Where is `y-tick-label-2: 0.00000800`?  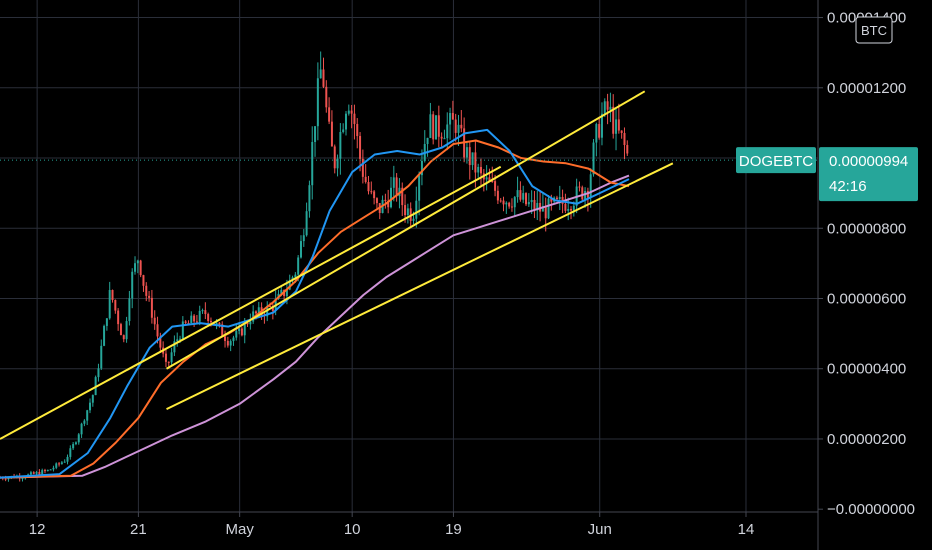
y-tick-label-2: 0.00000800 is located at coordinates (866, 228).